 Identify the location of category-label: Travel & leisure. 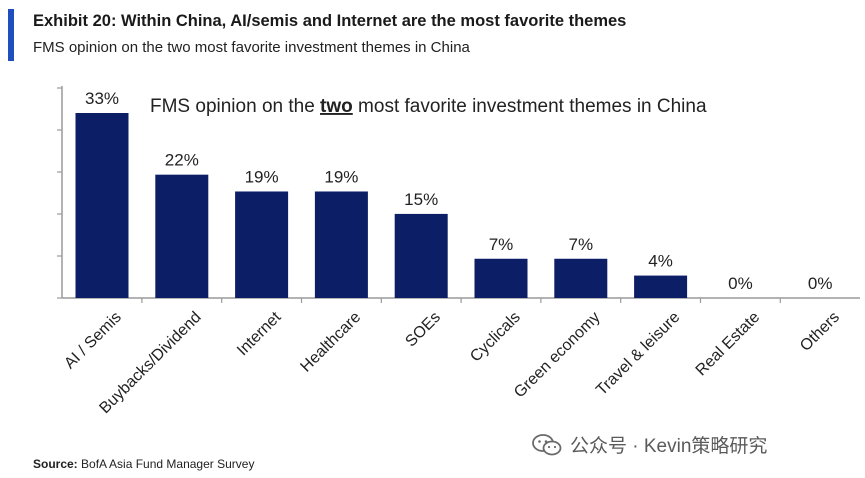
(638, 354).